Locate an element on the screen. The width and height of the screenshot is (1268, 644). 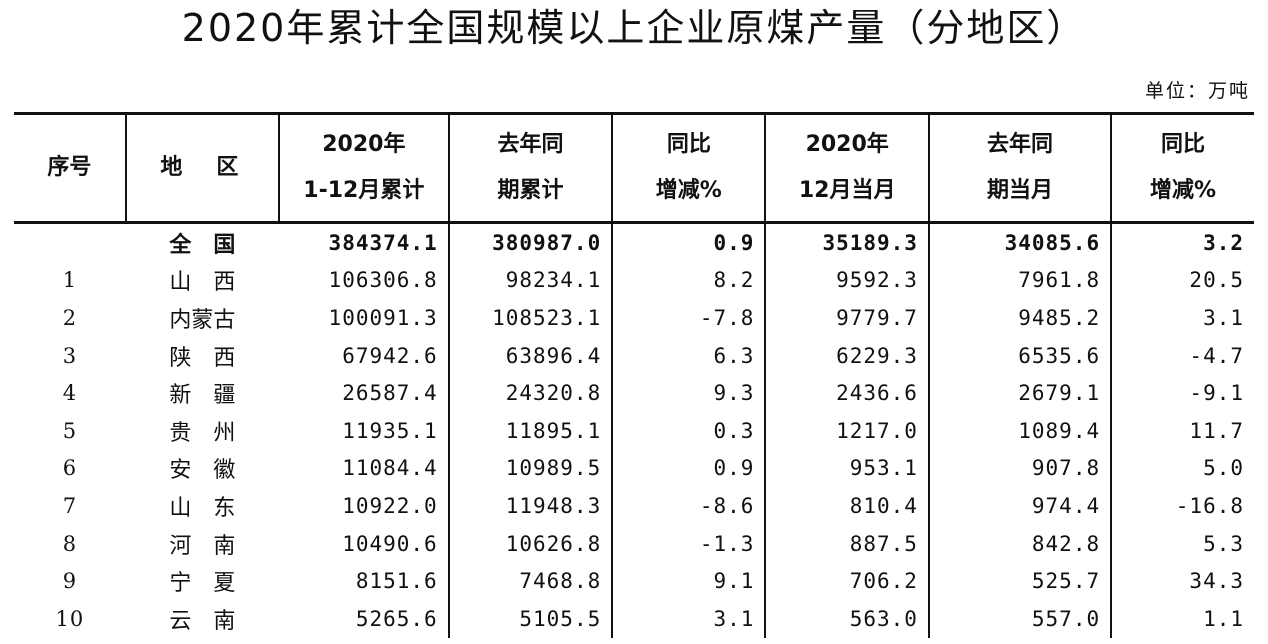
row-dec-pct: 5.0 is located at coordinates (1223, 468).